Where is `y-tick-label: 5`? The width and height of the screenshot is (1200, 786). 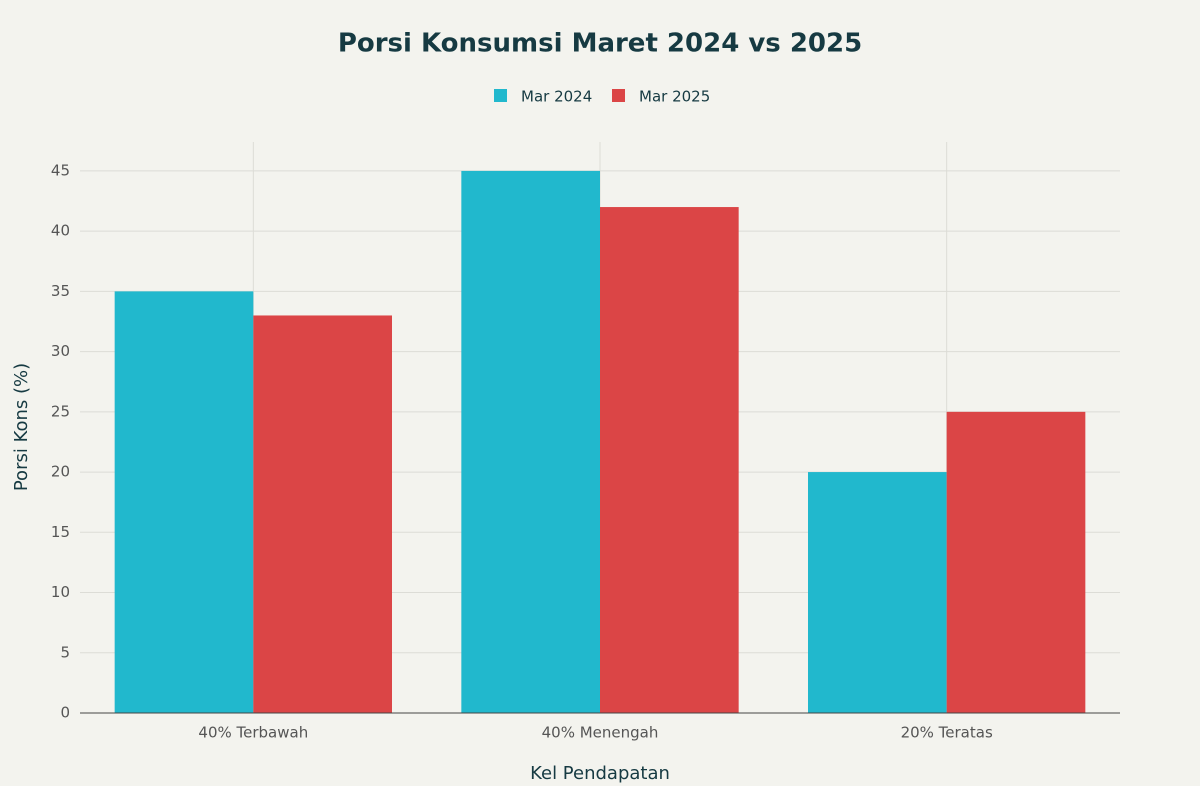
y-tick-label: 5 is located at coordinates (65, 652).